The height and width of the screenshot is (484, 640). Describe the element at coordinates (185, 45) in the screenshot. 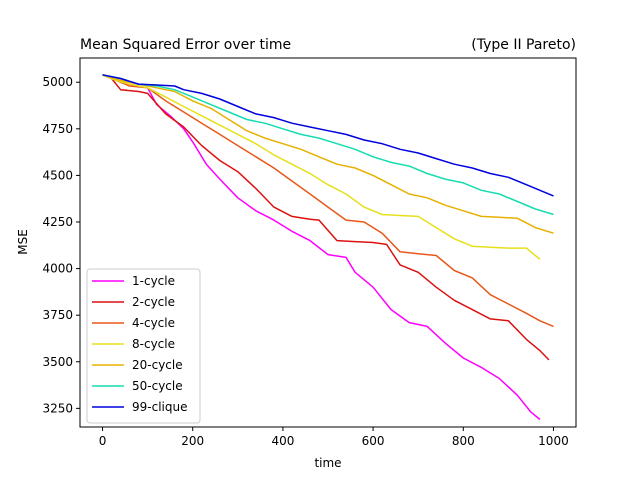

I see `chart-title: Mean Squared Error over time` at that location.